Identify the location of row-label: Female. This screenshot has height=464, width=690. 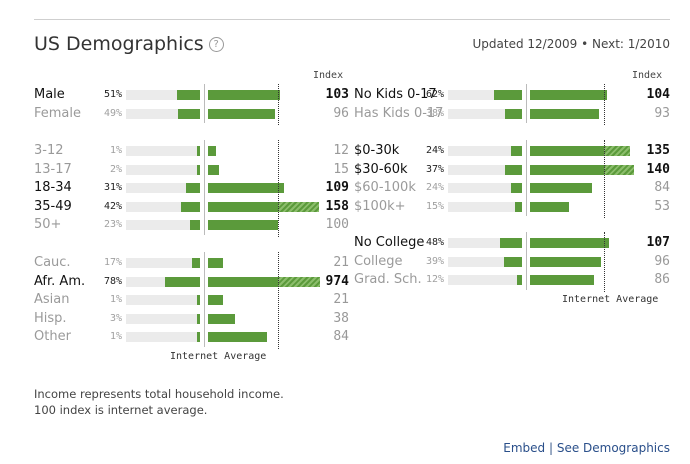
(58, 113).